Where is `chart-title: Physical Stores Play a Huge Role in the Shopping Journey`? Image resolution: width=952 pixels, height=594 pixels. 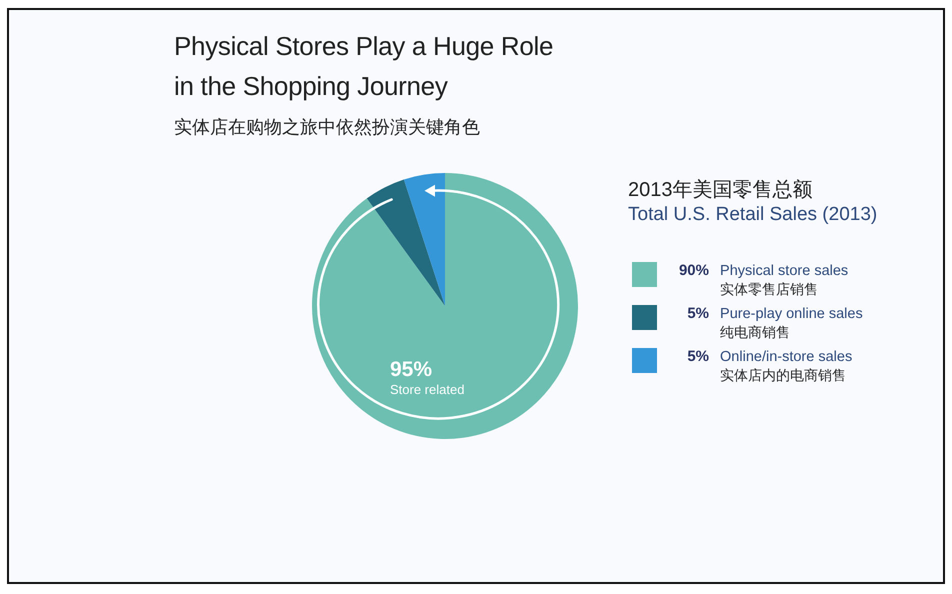 chart-title: Physical Stores Play a Huge Role in the Shopping Journey is located at coordinates (364, 66).